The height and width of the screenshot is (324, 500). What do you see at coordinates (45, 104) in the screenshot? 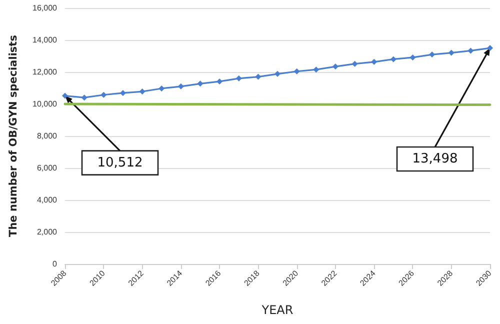
I see `y-tick-label: 10,000` at bounding box center [45, 104].